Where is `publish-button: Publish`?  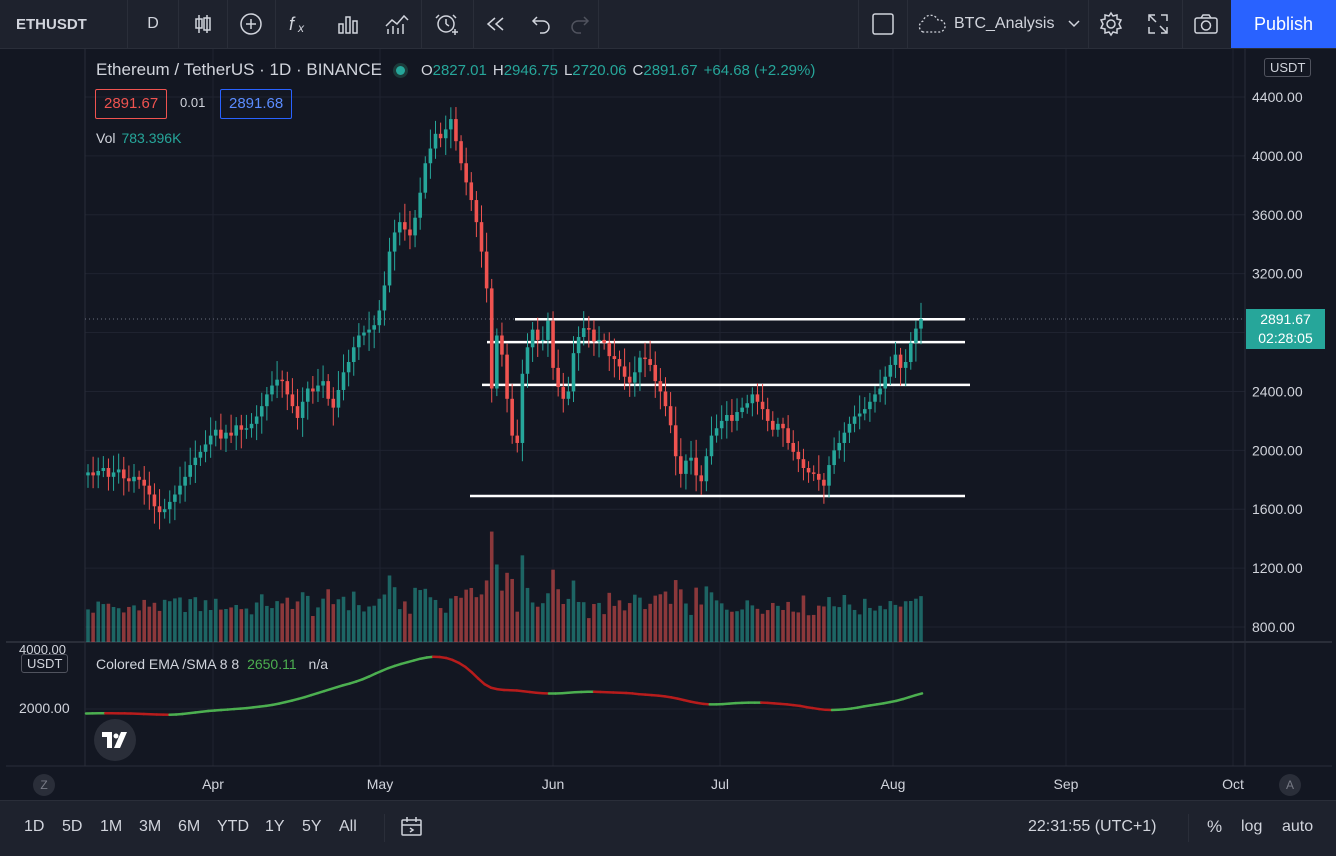
publish-button: Publish is located at coordinates (1283, 24).